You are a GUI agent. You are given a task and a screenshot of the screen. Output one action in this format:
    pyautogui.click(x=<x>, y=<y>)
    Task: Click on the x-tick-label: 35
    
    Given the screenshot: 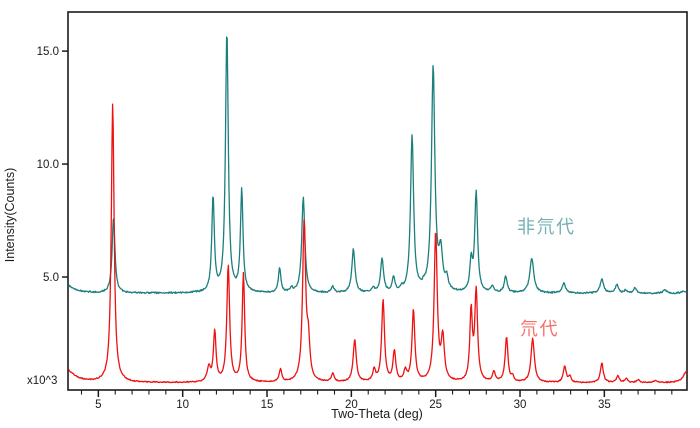 What is the action you would take?
    pyautogui.click(x=604, y=405)
    